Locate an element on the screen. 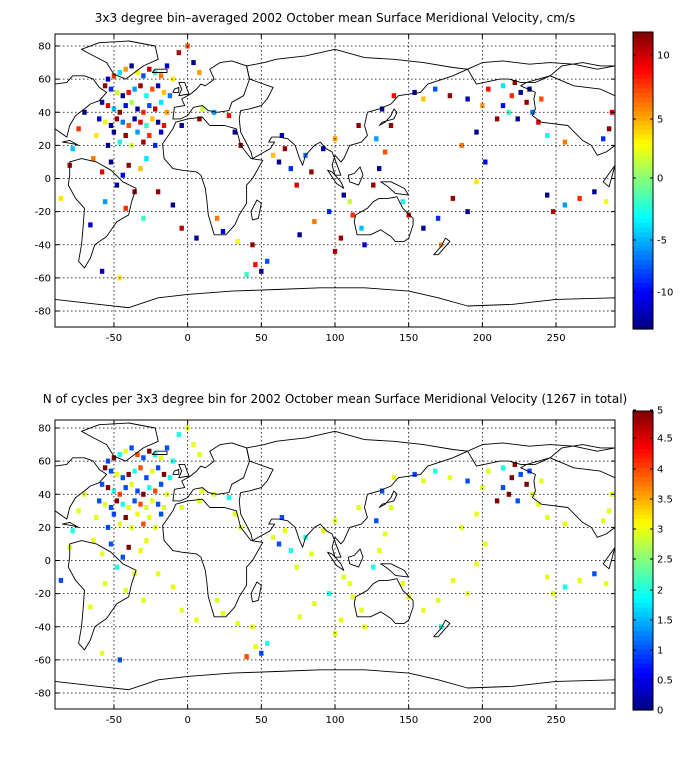 The height and width of the screenshot is (760, 696). y-tick-label: 60 is located at coordinates (44, 462).